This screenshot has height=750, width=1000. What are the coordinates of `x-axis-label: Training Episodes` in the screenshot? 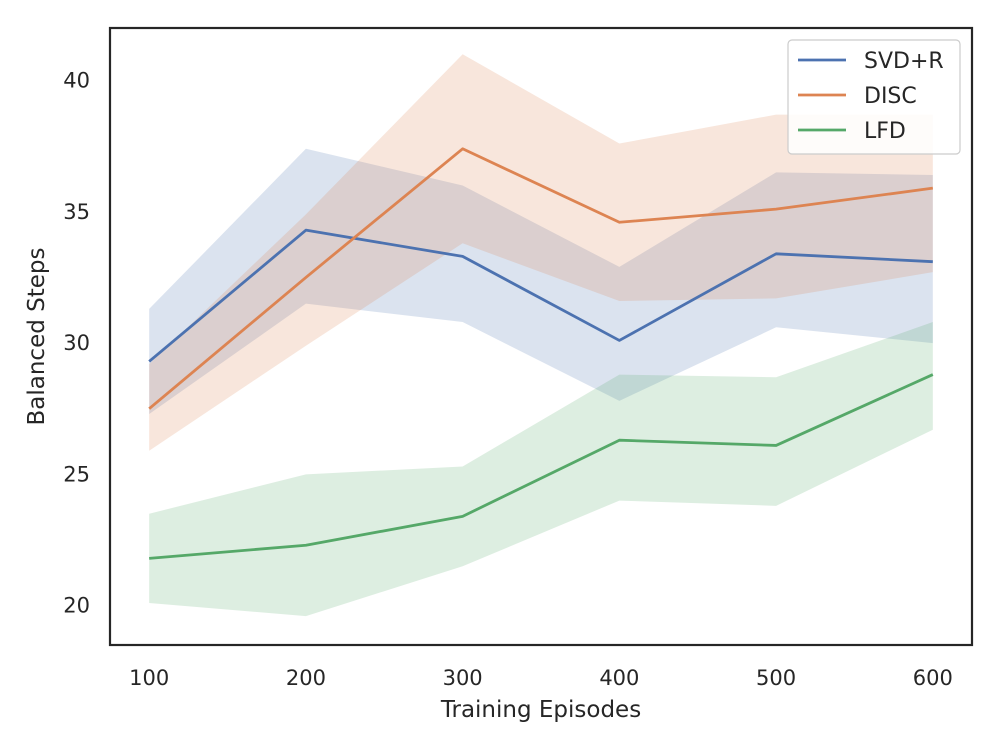 It's located at (540, 710).